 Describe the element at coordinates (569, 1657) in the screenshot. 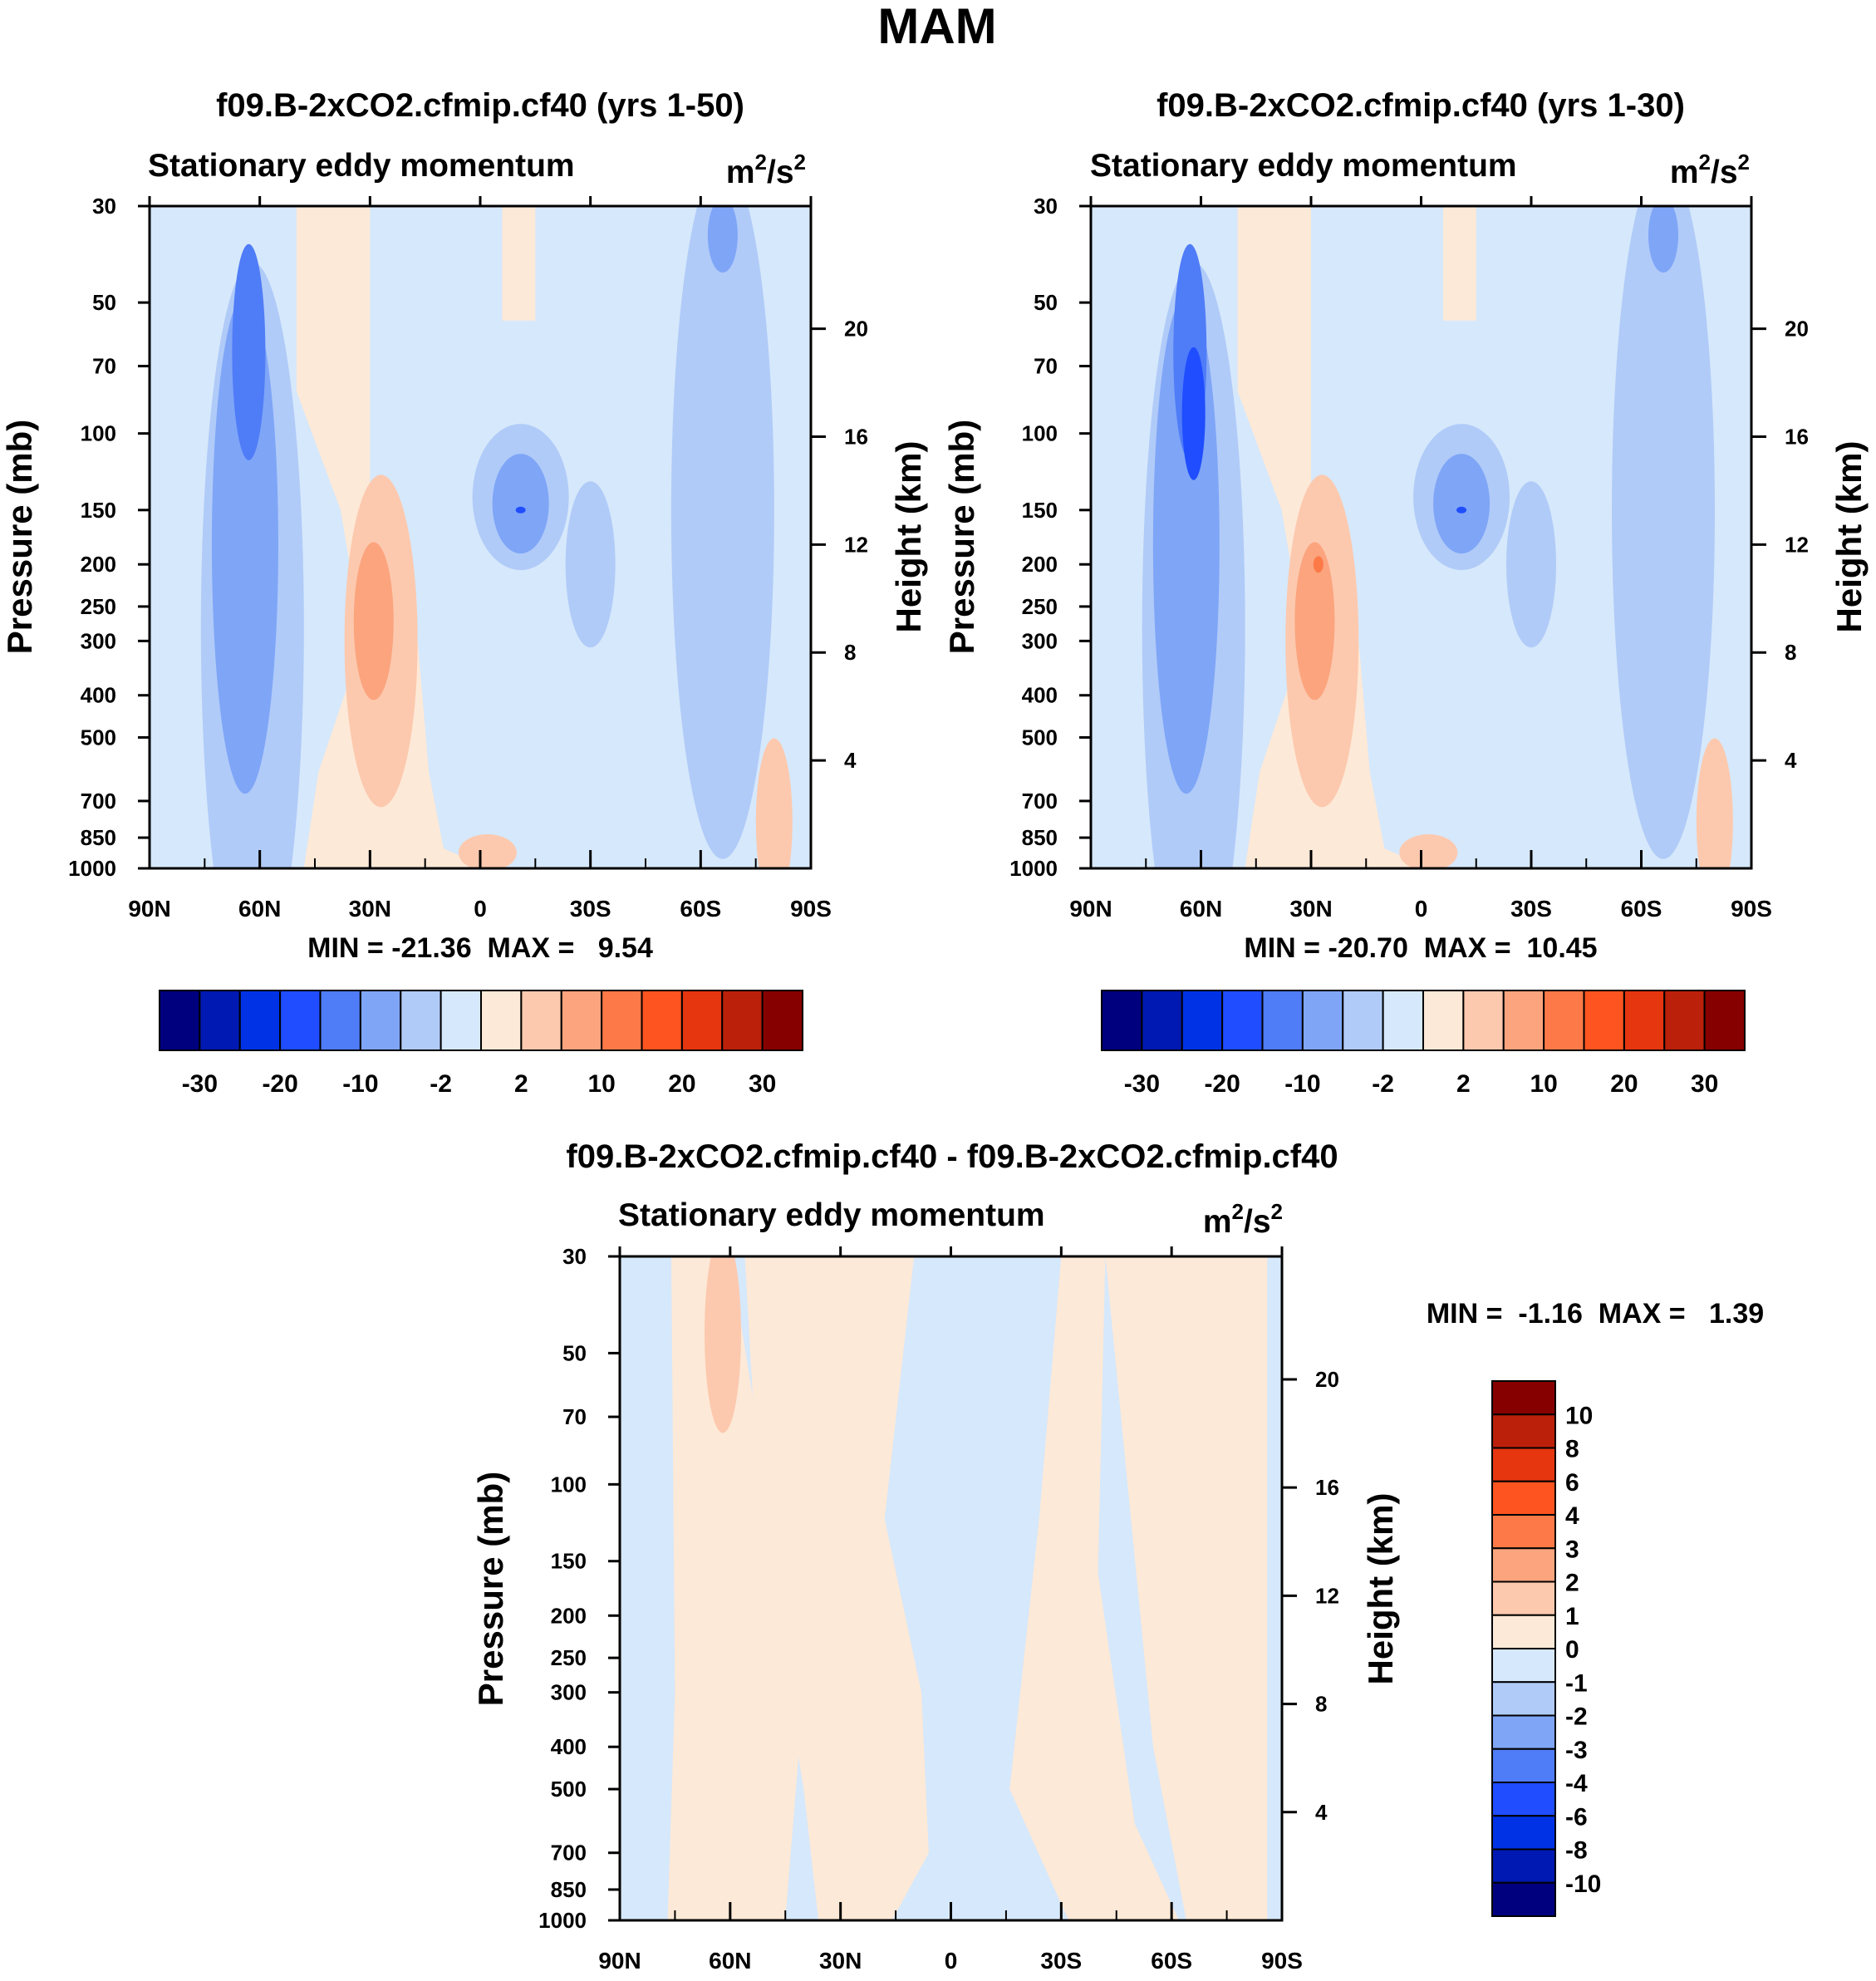

I see `y-tick-label: 250` at that location.